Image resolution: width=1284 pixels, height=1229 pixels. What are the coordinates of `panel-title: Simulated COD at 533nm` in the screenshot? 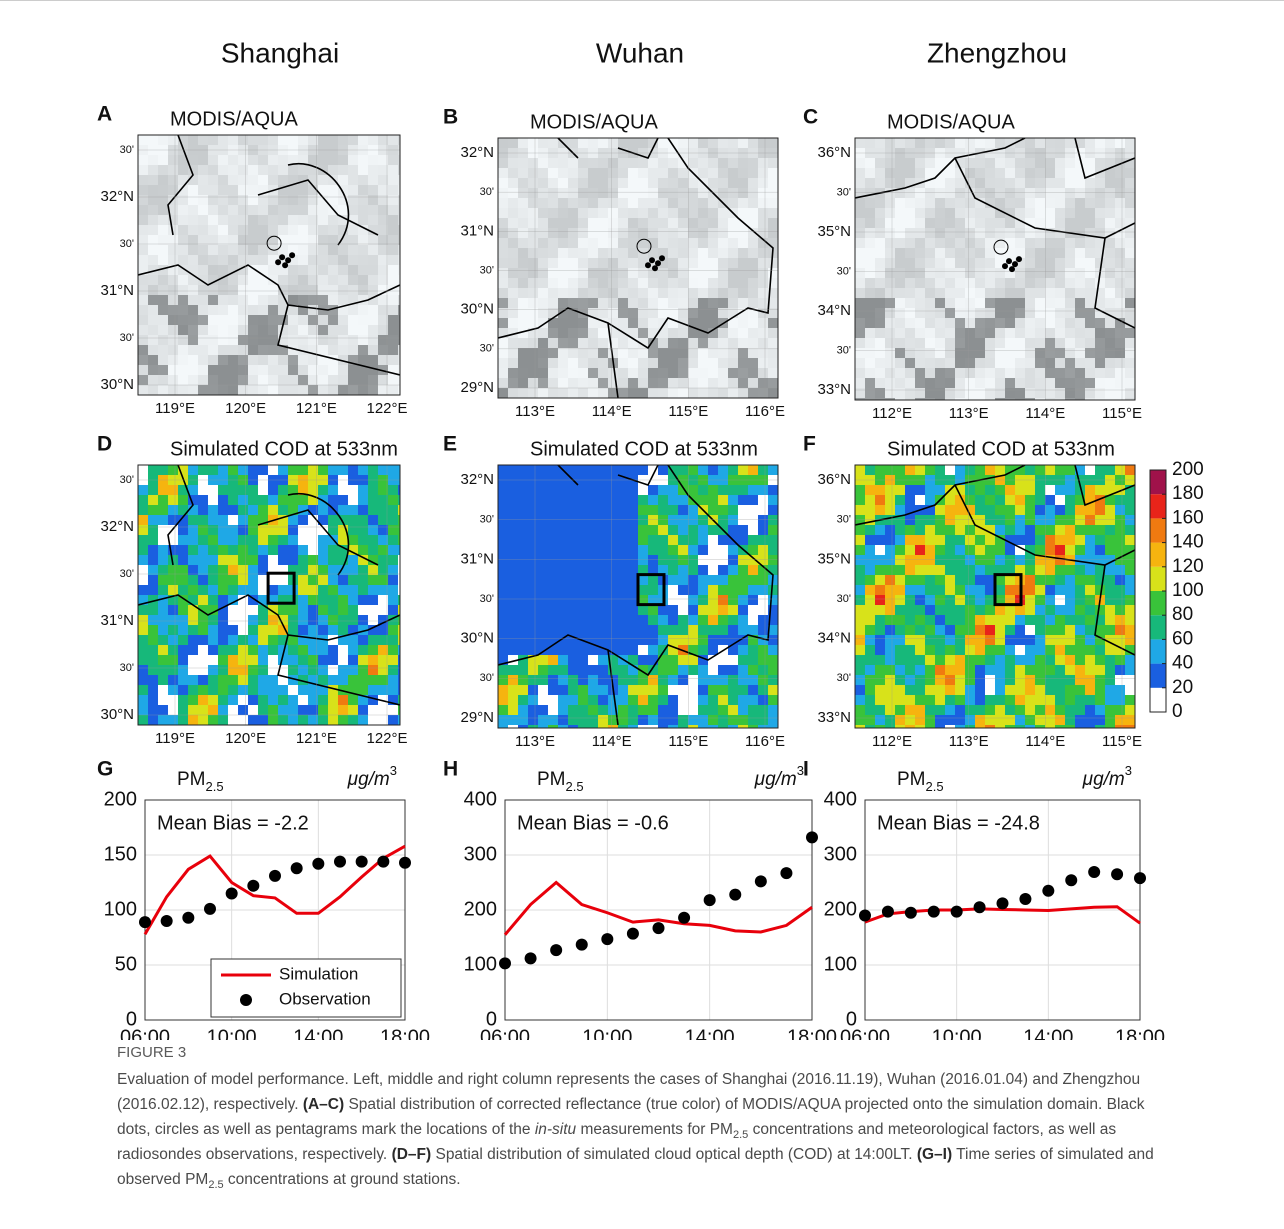 It's located at (1001, 449).